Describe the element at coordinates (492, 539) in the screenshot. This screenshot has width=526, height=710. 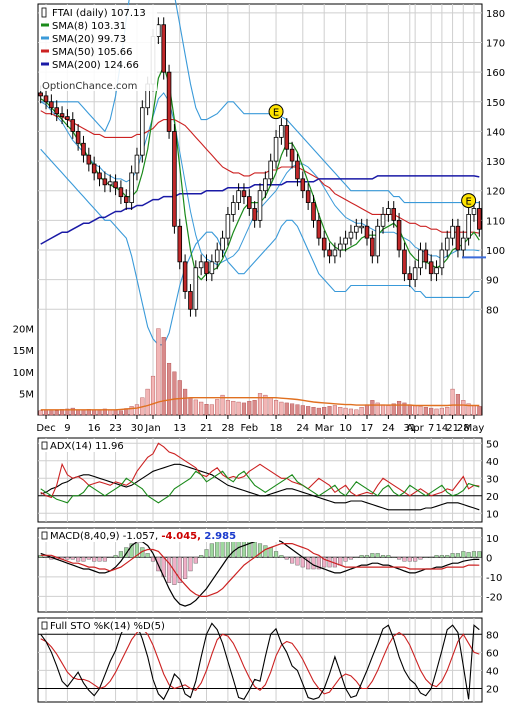
I see `macd-tick-label: 10` at that location.